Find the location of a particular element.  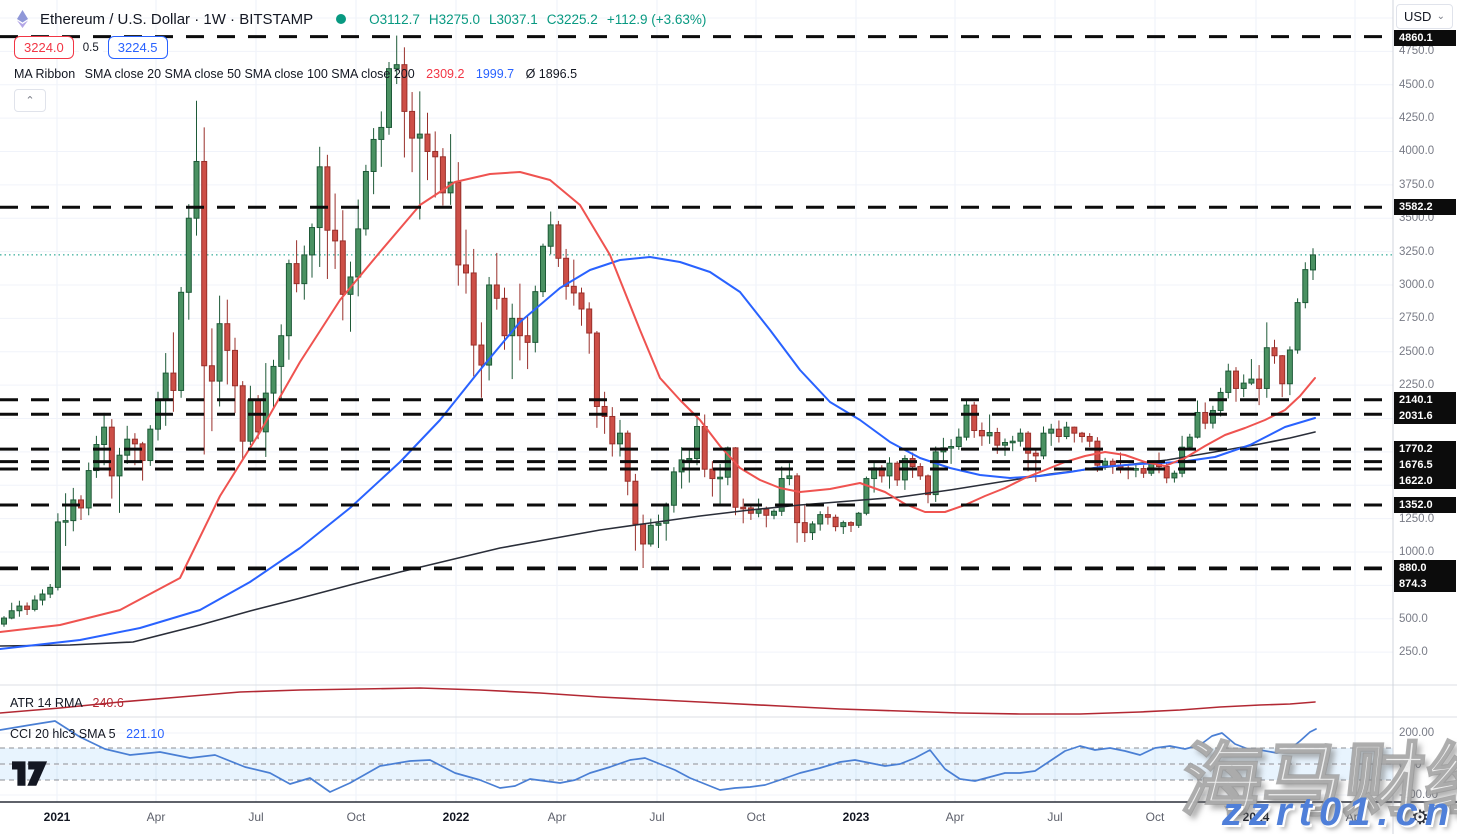

price-level-tag: 1622.0 is located at coordinates (1425, 481).